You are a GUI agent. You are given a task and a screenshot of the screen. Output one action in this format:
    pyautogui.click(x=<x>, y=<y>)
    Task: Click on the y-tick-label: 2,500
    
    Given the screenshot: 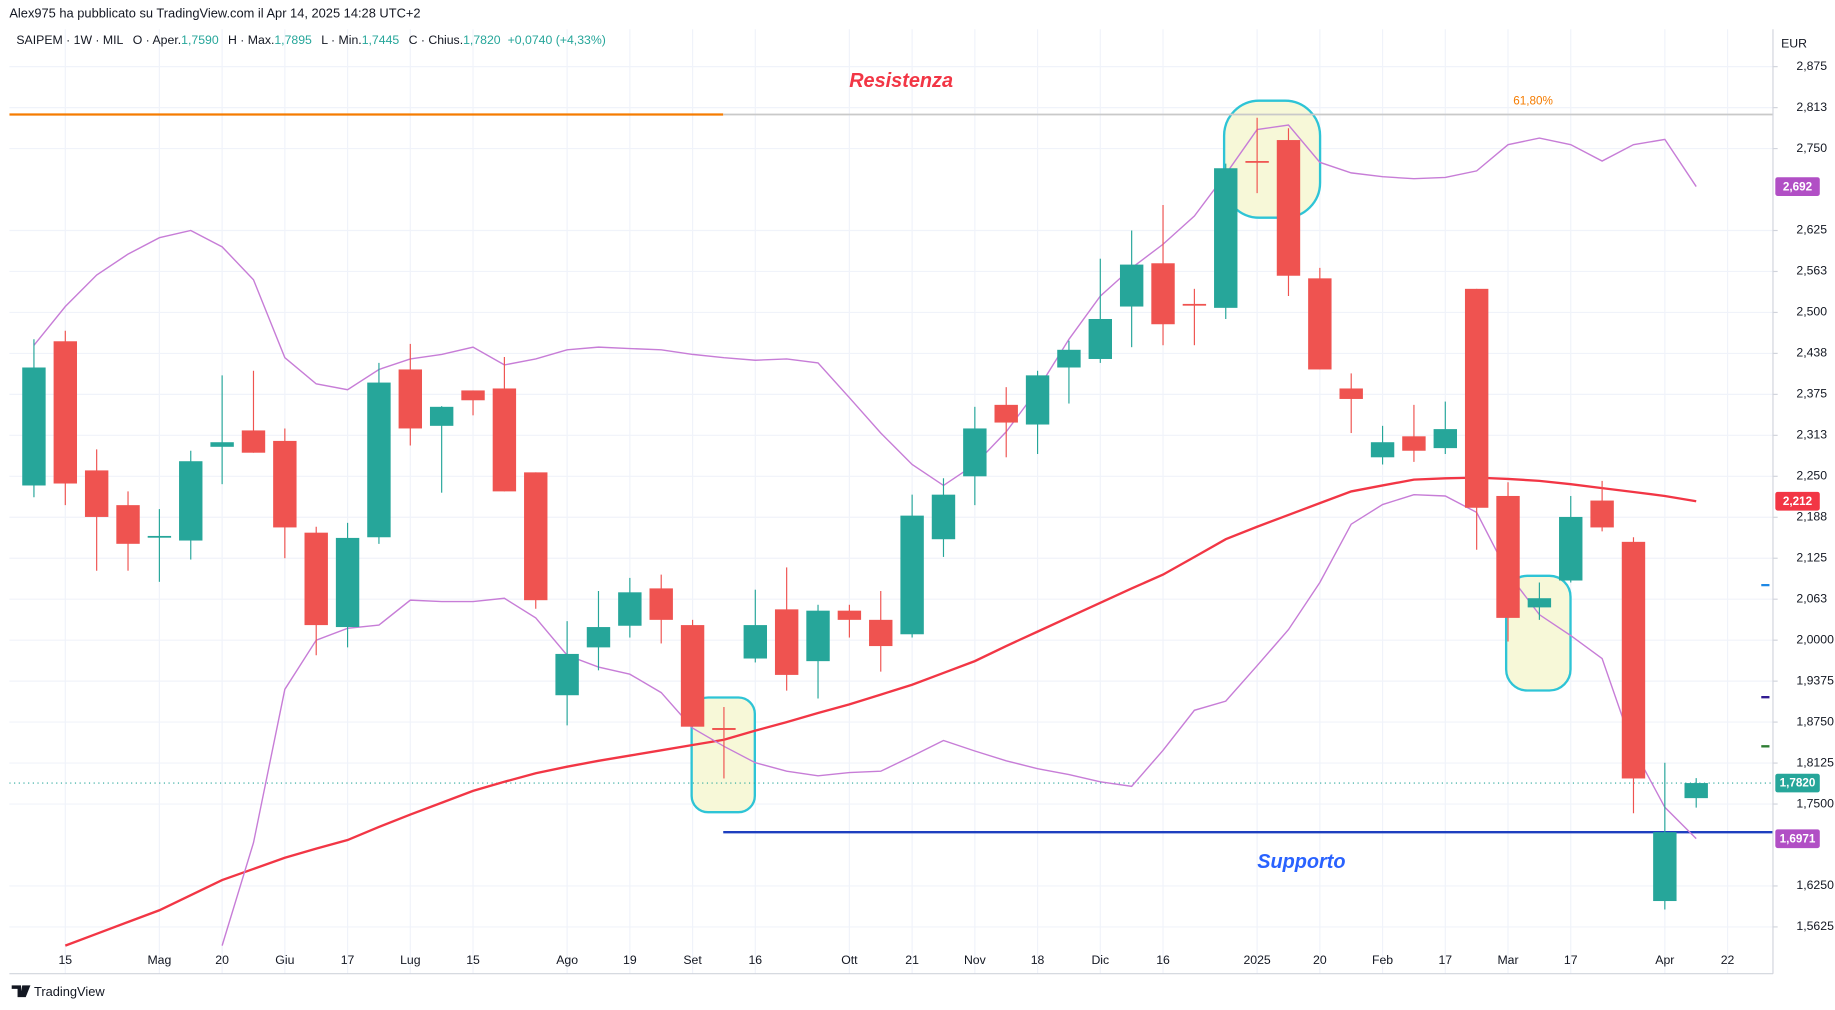 What is the action you would take?
    pyautogui.click(x=1811, y=312)
    